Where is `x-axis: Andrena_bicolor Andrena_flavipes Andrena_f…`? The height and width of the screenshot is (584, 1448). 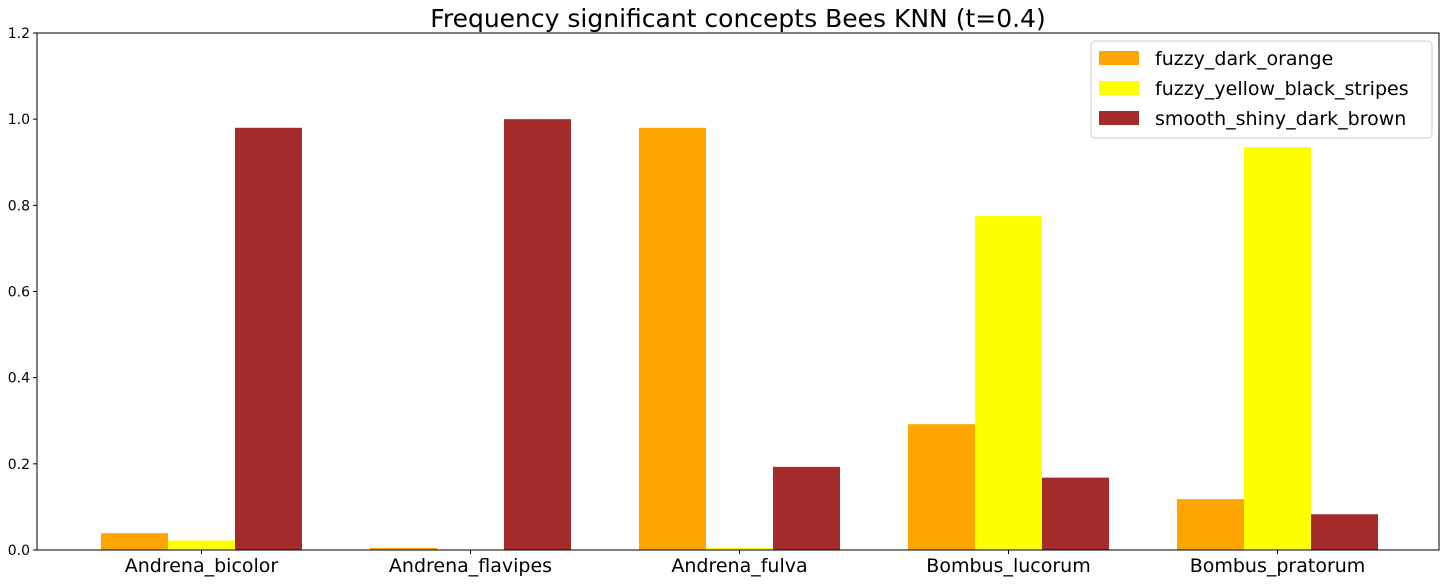
x-axis: Andrena_bicolor Andrena_flavipes Andrena_f… is located at coordinates (745, 563).